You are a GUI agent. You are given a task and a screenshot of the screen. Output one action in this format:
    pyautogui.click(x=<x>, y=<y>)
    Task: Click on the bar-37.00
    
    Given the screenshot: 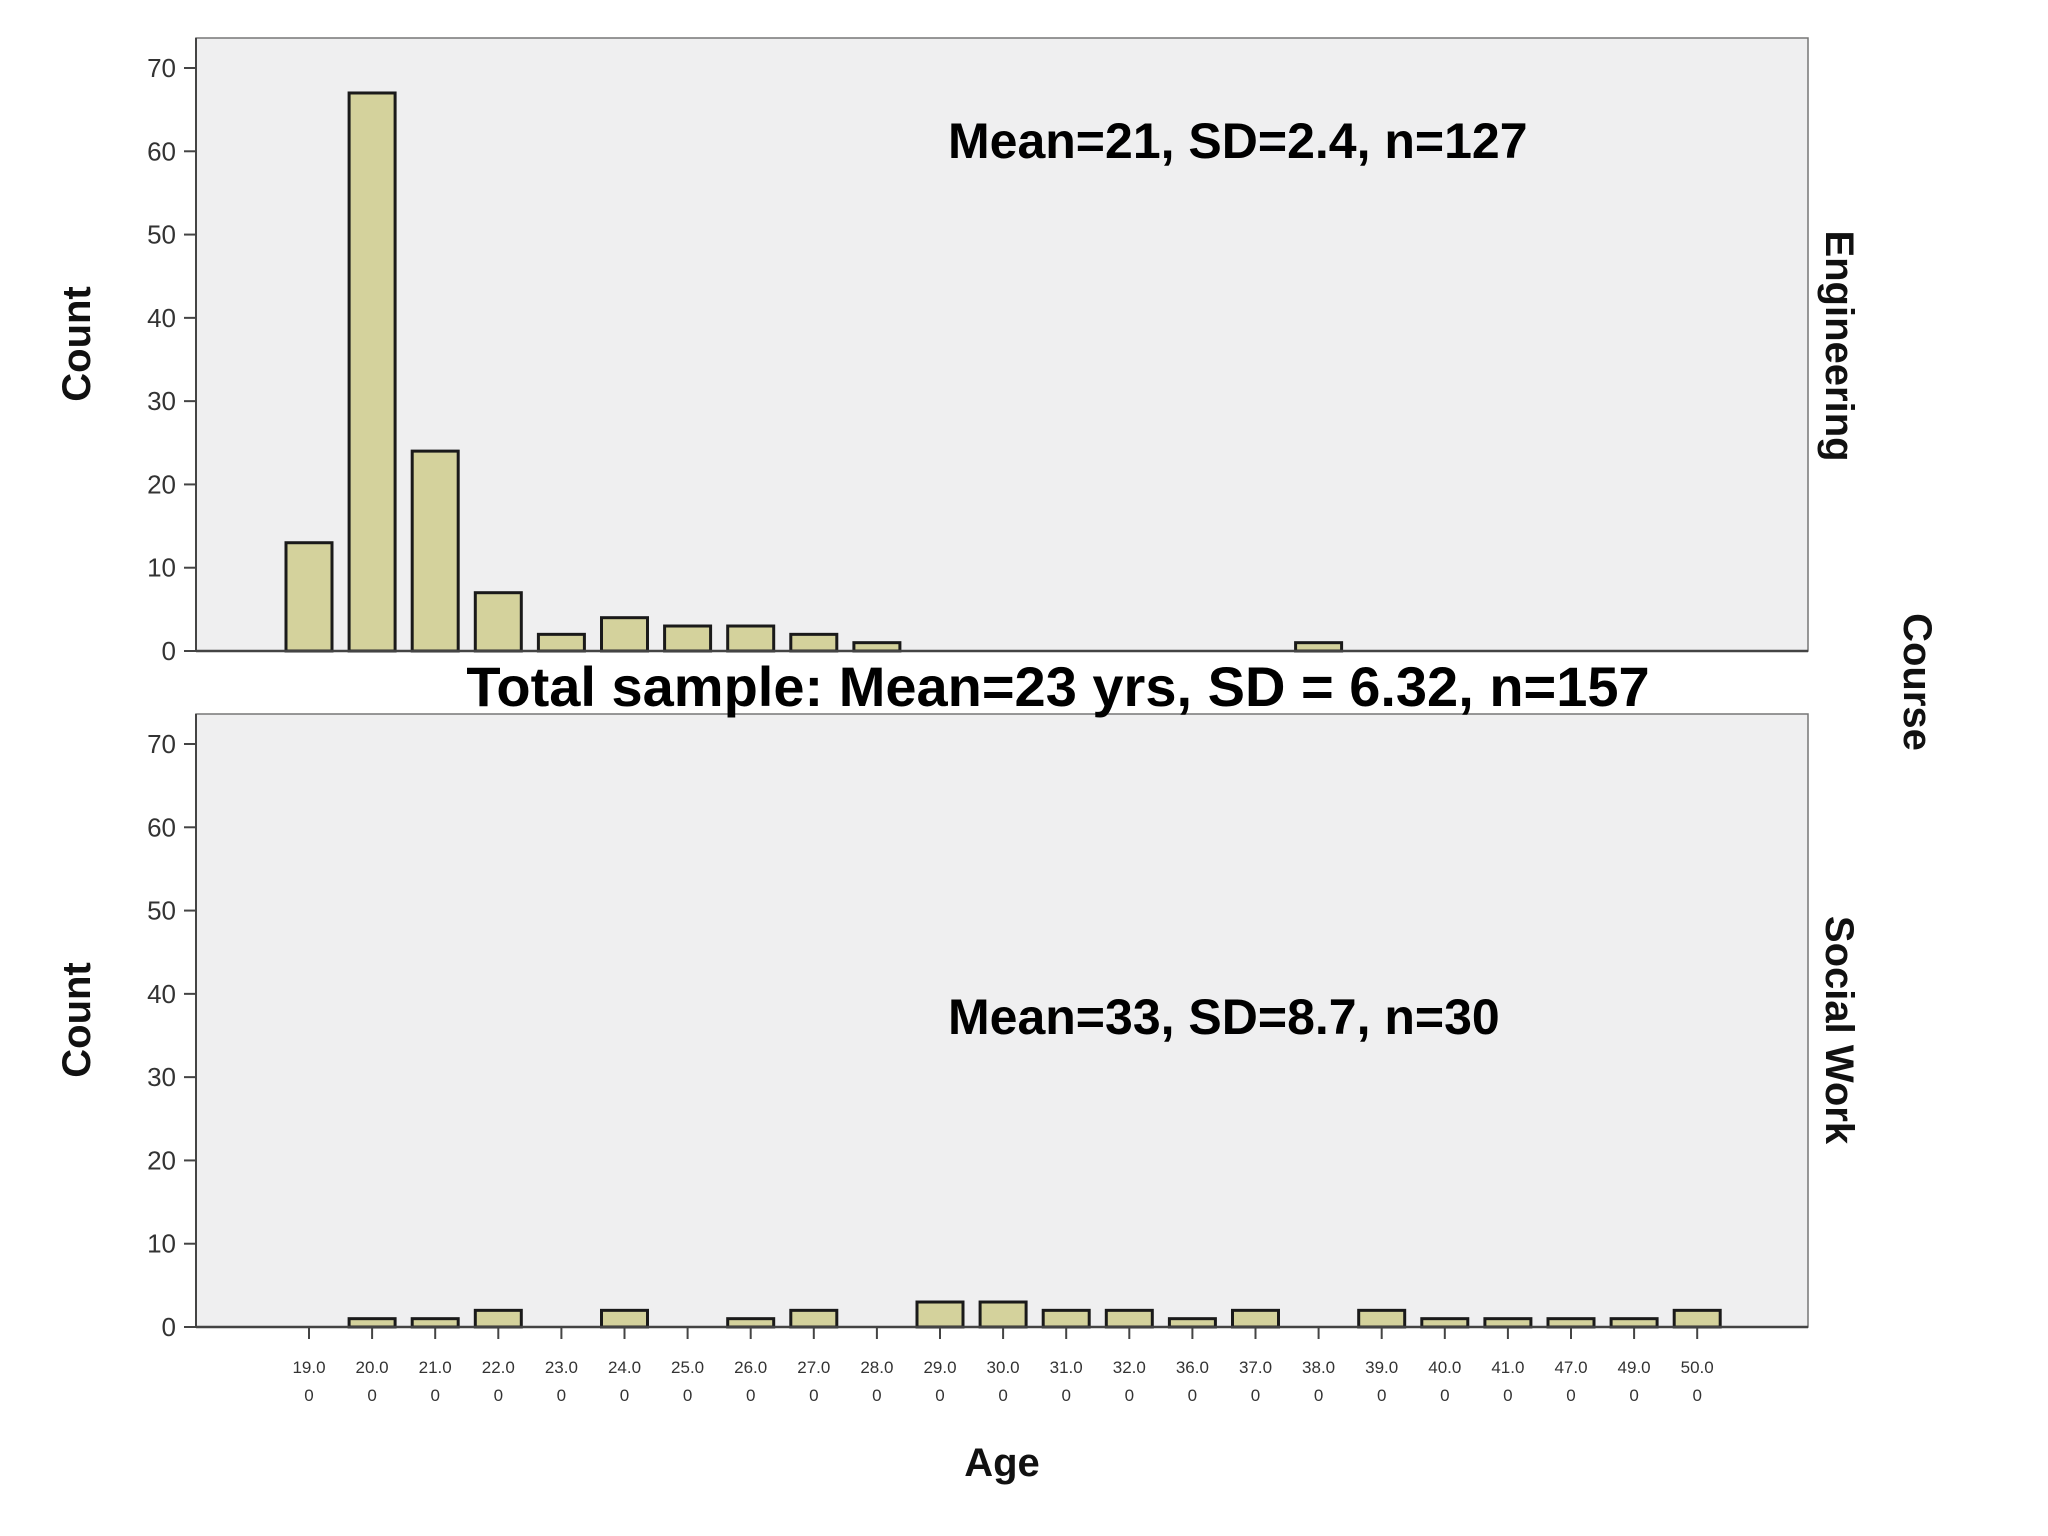 What is the action you would take?
    pyautogui.click(x=1255, y=1318)
    